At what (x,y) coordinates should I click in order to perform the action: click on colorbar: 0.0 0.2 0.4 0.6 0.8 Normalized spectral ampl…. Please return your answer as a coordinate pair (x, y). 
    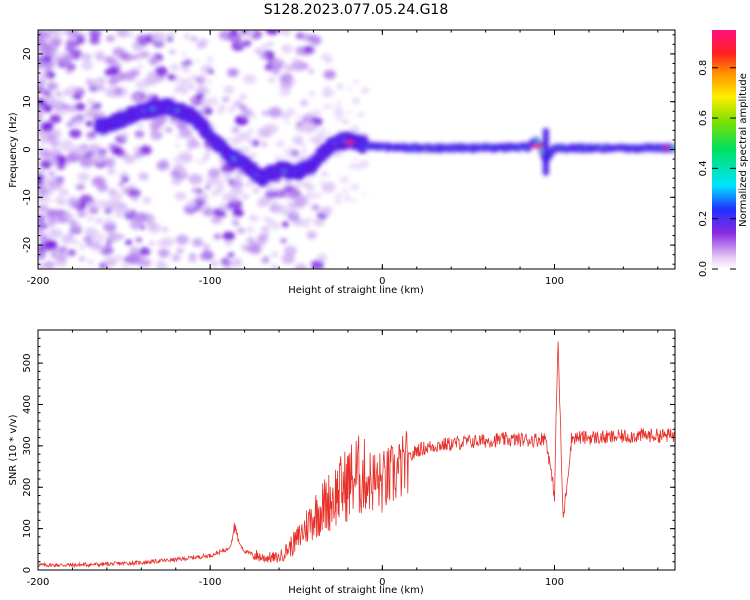
    Looking at the image, I should click on (723, 153).